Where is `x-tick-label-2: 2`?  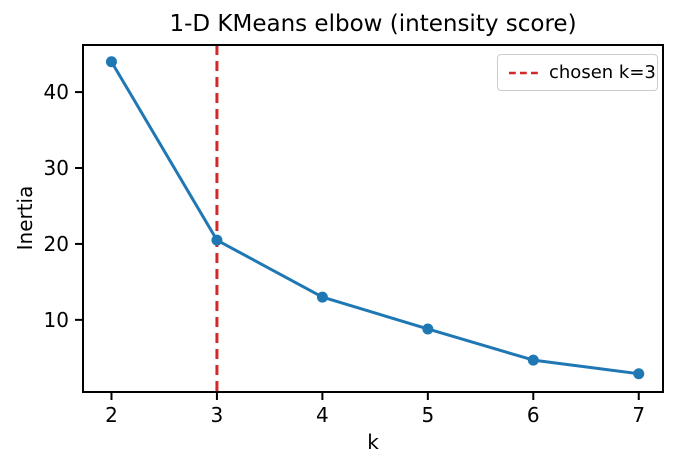 x-tick-label-2: 2 is located at coordinates (111, 415).